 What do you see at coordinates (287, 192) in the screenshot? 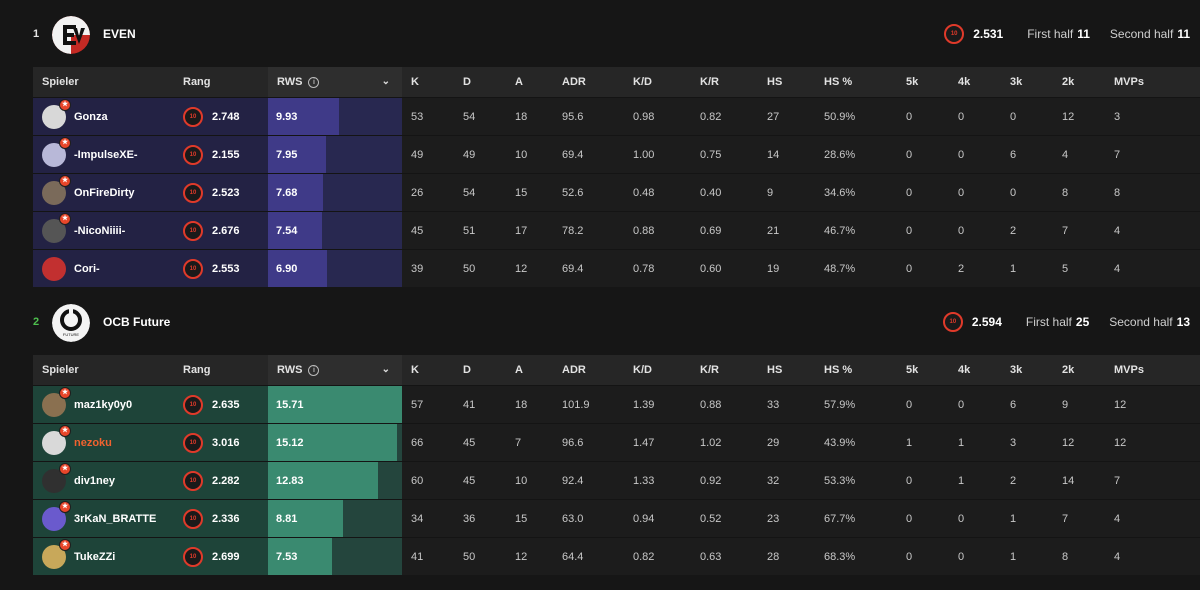
I see `rws-value: 7.68` at bounding box center [287, 192].